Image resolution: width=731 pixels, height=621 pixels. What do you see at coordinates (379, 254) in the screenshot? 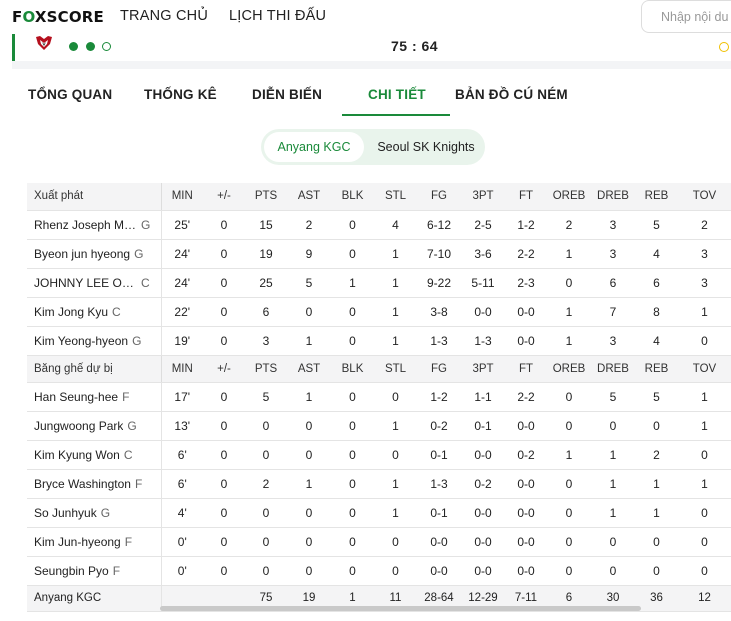
I see `table-row: Byeon jun hyeong G 24' 0 19 9 0 1 7-10 3-6 2-2 1 3 4 3` at bounding box center [379, 254].